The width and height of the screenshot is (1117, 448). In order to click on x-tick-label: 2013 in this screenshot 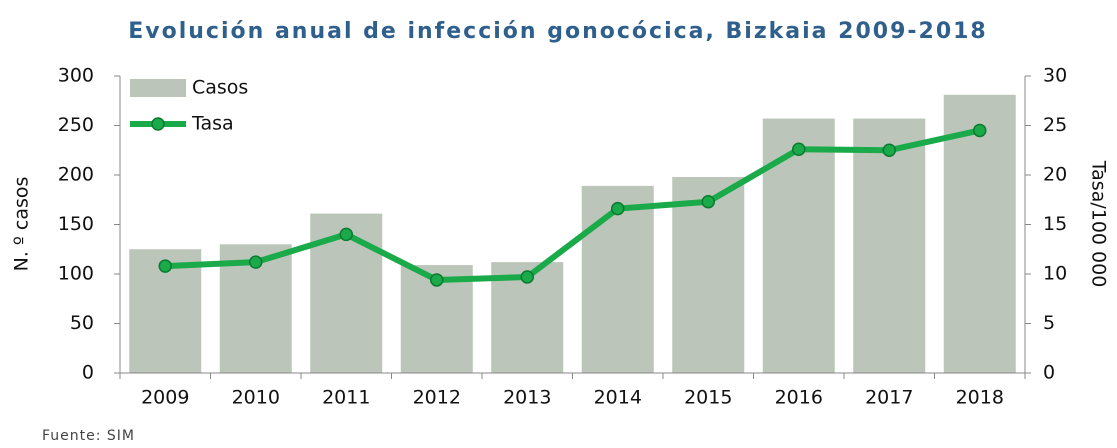, I will do `click(527, 398)`.